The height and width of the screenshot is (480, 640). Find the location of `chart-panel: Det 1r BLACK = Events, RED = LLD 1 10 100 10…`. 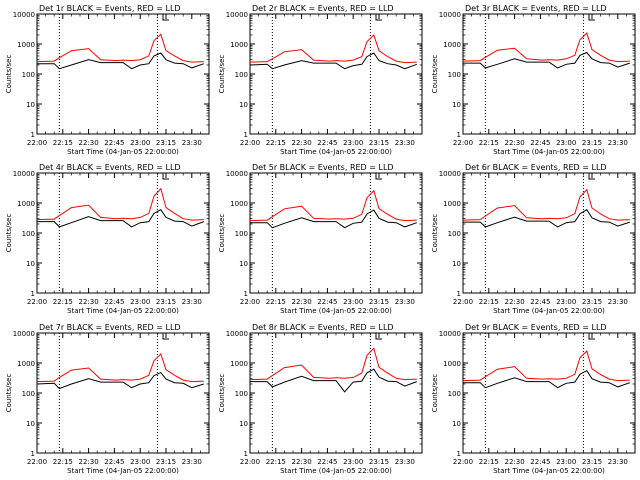

chart-panel: Det 1r BLACK = Events, RED = LLD 1 10 100 10… is located at coordinates (107, 80).